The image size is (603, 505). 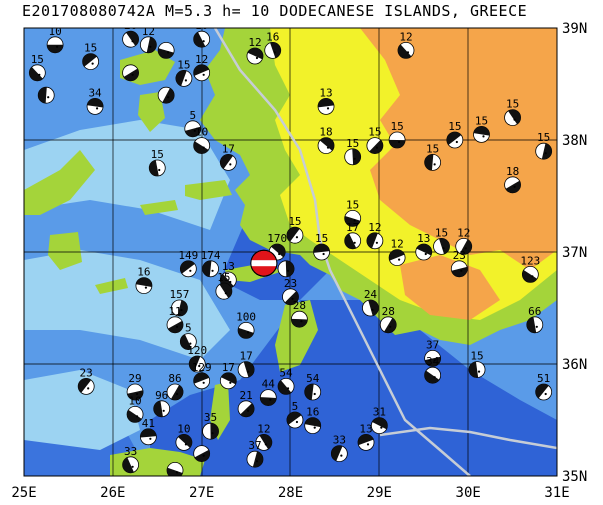 What do you see at coordinates (535, 319) in the screenshot?
I see `focal-mechanism: 66` at bounding box center [535, 319].